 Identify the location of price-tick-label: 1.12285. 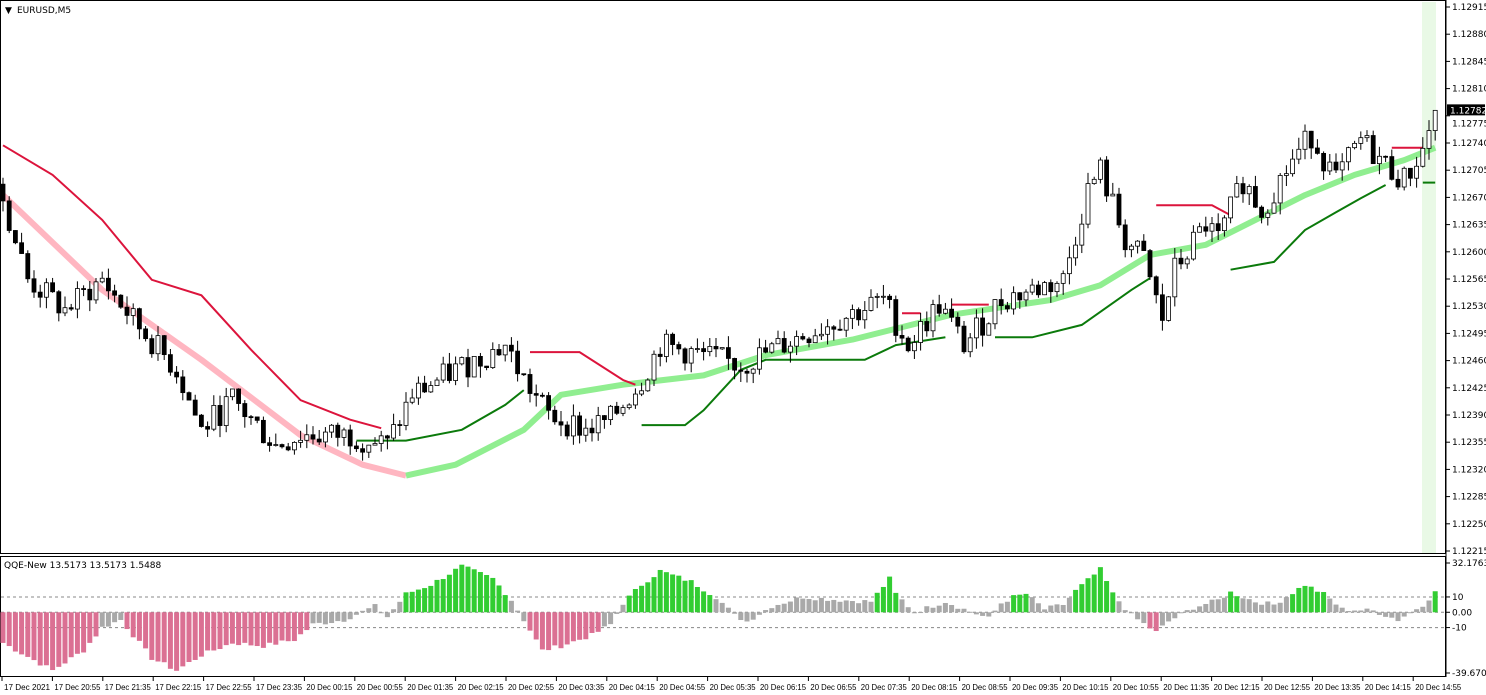
(1469, 498).